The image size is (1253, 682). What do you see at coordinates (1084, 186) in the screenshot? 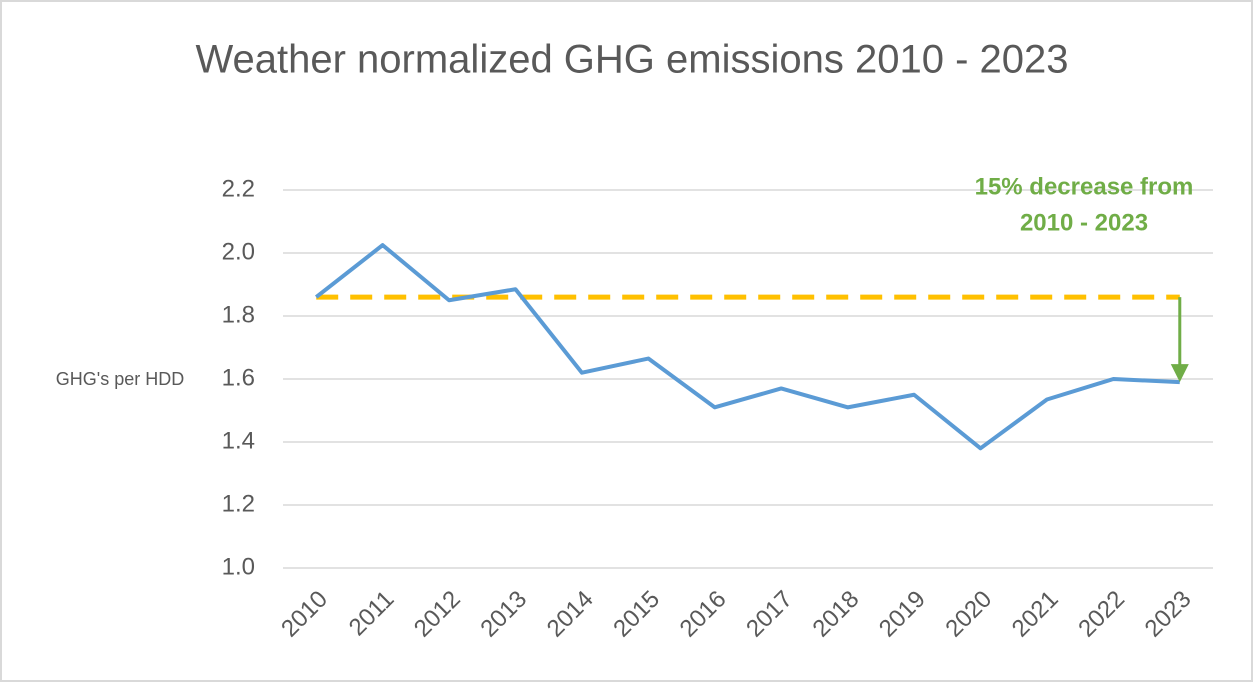
I see `annotation: 15% decrease from` at bounding box center [1084, 186].